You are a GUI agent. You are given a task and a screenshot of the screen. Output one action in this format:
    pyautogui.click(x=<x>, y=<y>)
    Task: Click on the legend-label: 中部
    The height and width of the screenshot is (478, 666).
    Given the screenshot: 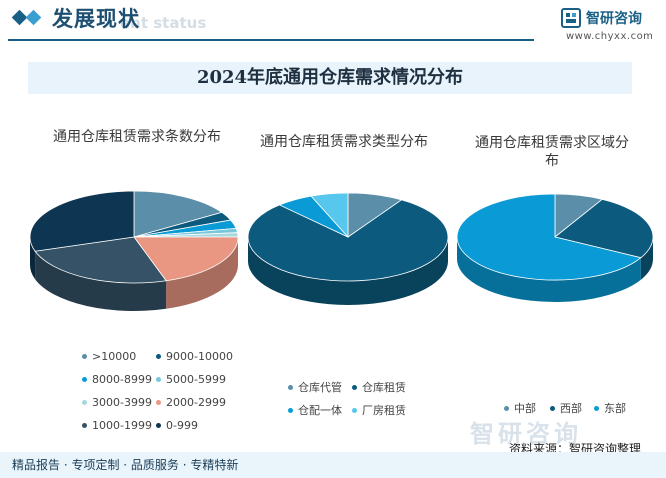 What is the action you would take?
    pyautogui.click(x=525, y=408)
    